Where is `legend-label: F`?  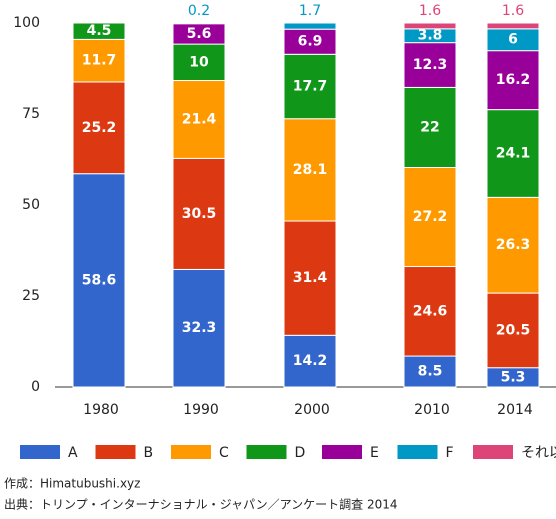 legend-label: F is located at coordinates (450, 453).